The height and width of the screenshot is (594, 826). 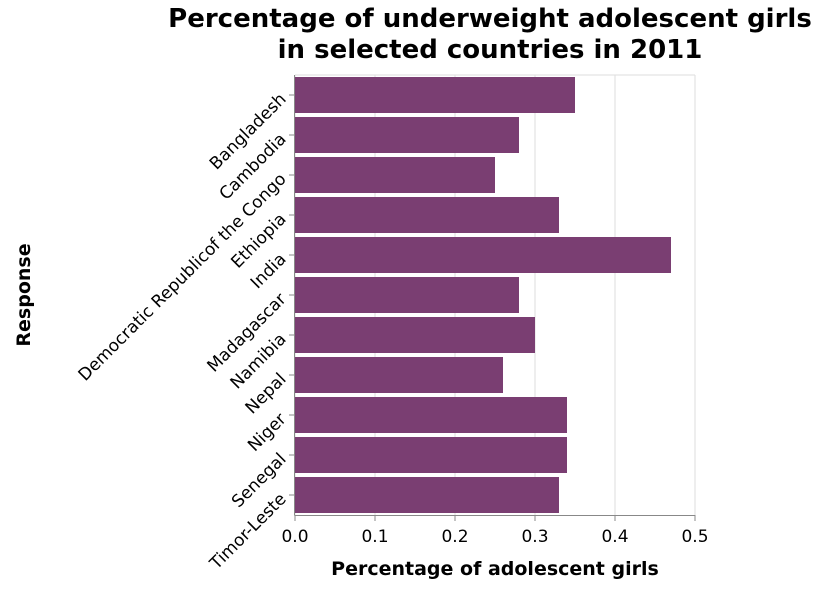 What do you see at coordinates (614, 537) in the screenshot?
I see `x-tick-label: 0.4` at bounding box center [614, 537].